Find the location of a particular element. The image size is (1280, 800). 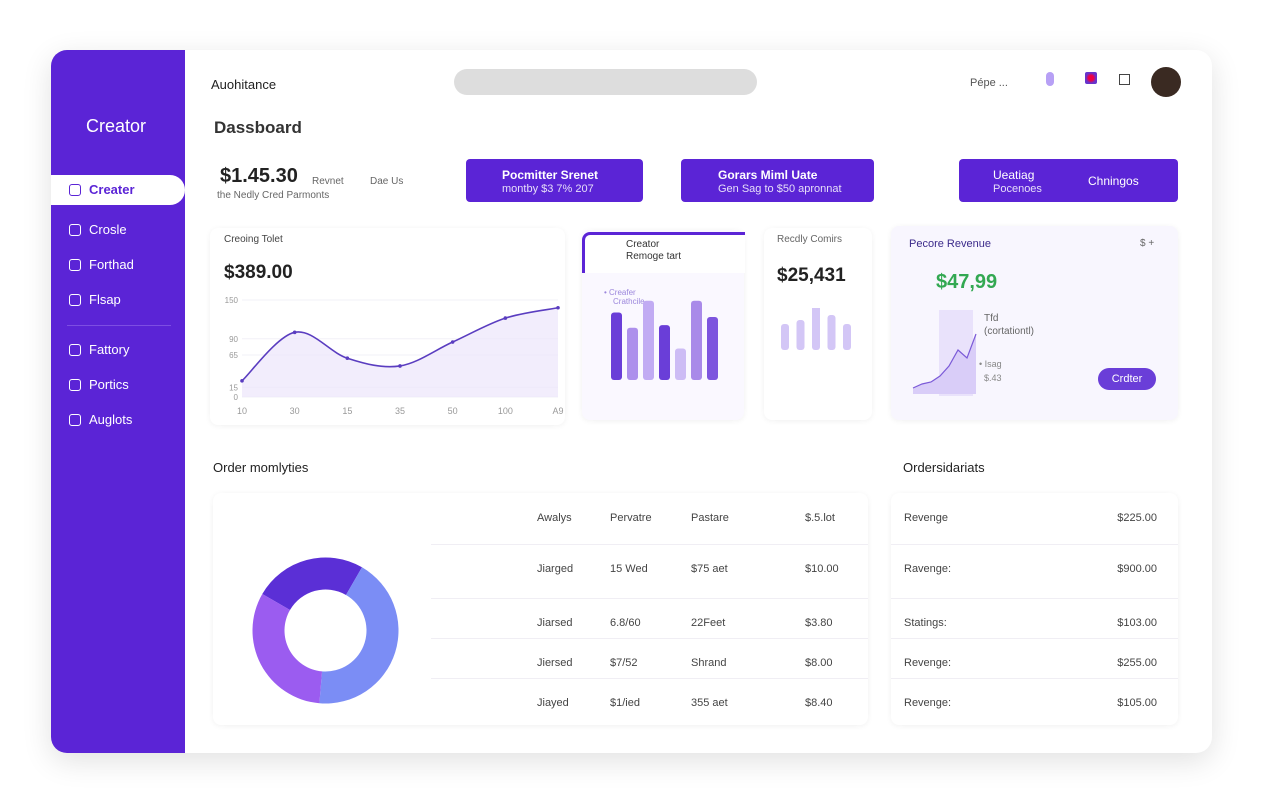

notification-icon is located at coordinates (1050, 79).